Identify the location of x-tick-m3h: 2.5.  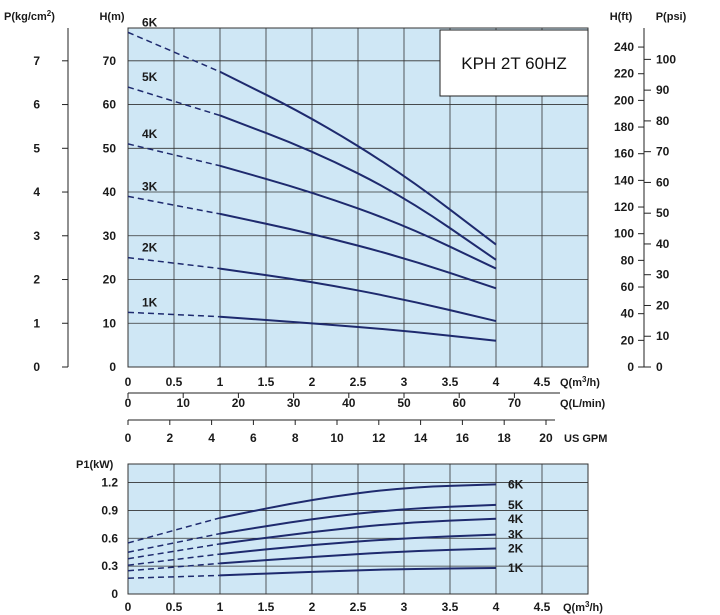
(358, 382).